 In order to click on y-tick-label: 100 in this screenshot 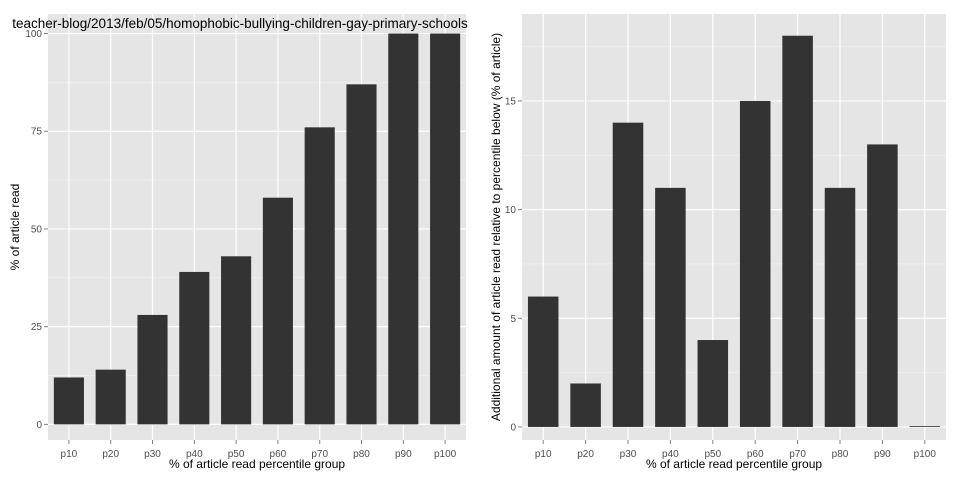, I will do `click(33, 34)`.